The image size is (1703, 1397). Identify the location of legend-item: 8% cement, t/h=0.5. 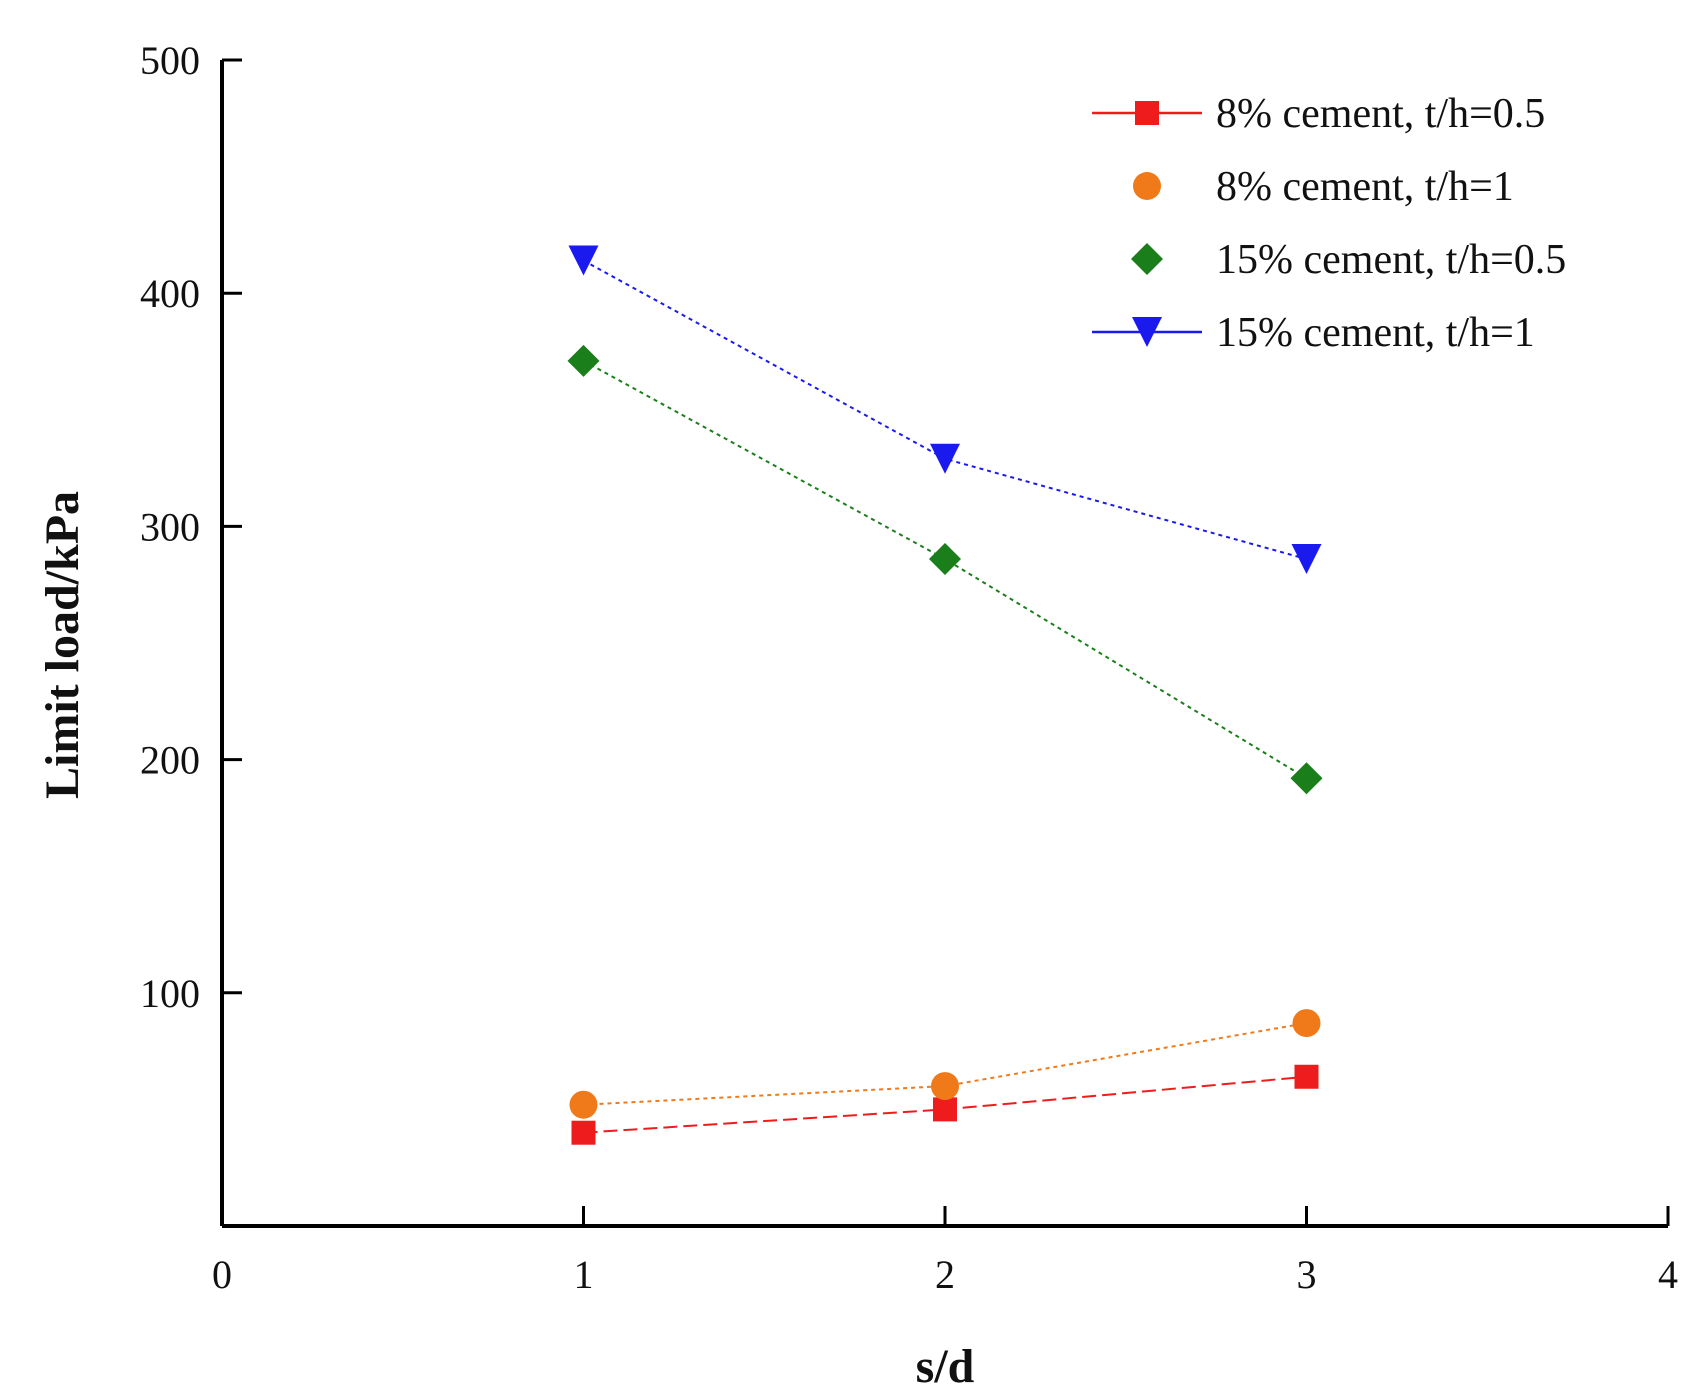
(1318, 114).